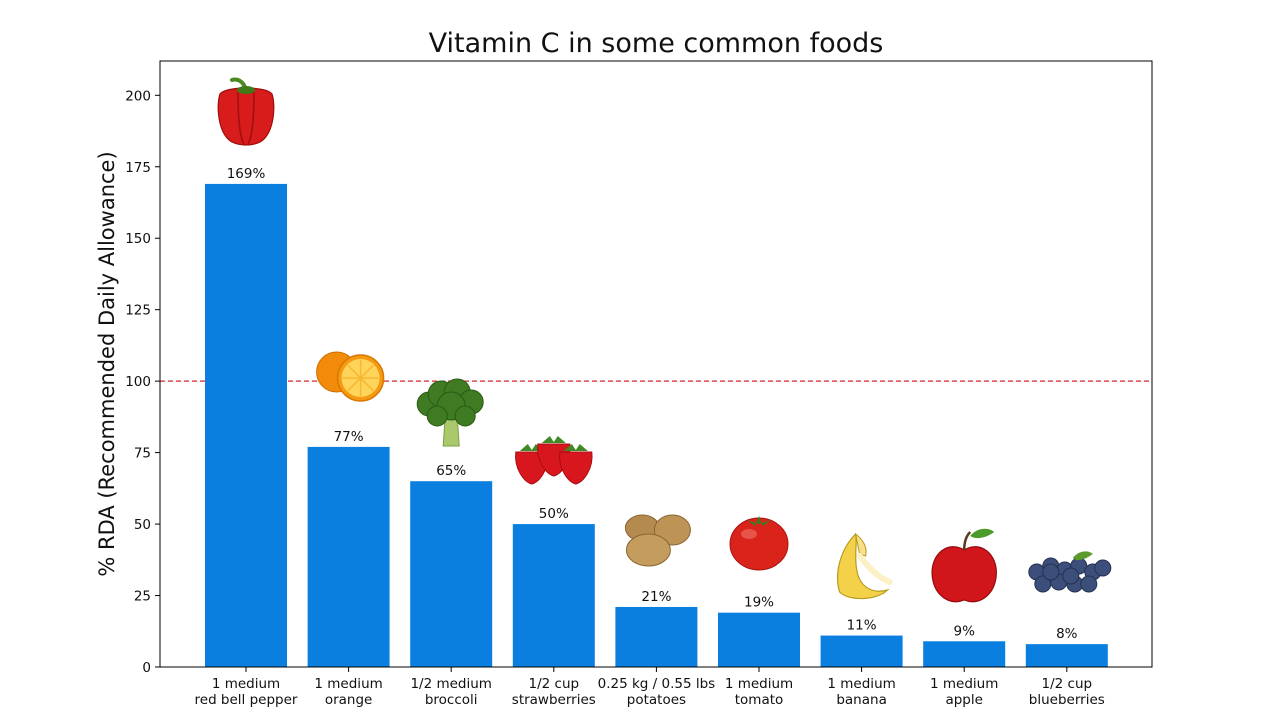  Describe the element at coordinates (554, 460) in the screenshot. I see `strawberries-icon` at that location.